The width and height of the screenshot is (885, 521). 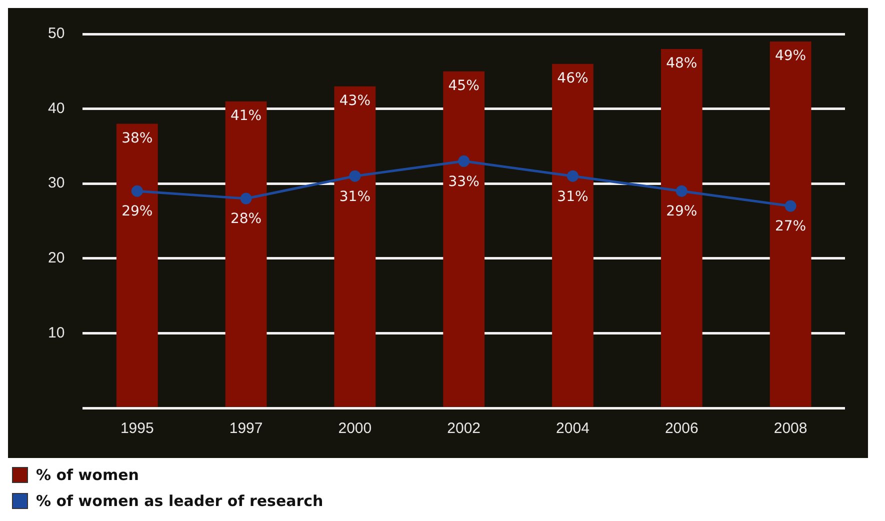 I want to click on x-tick-label: 2000, so click(x=355, y=429).